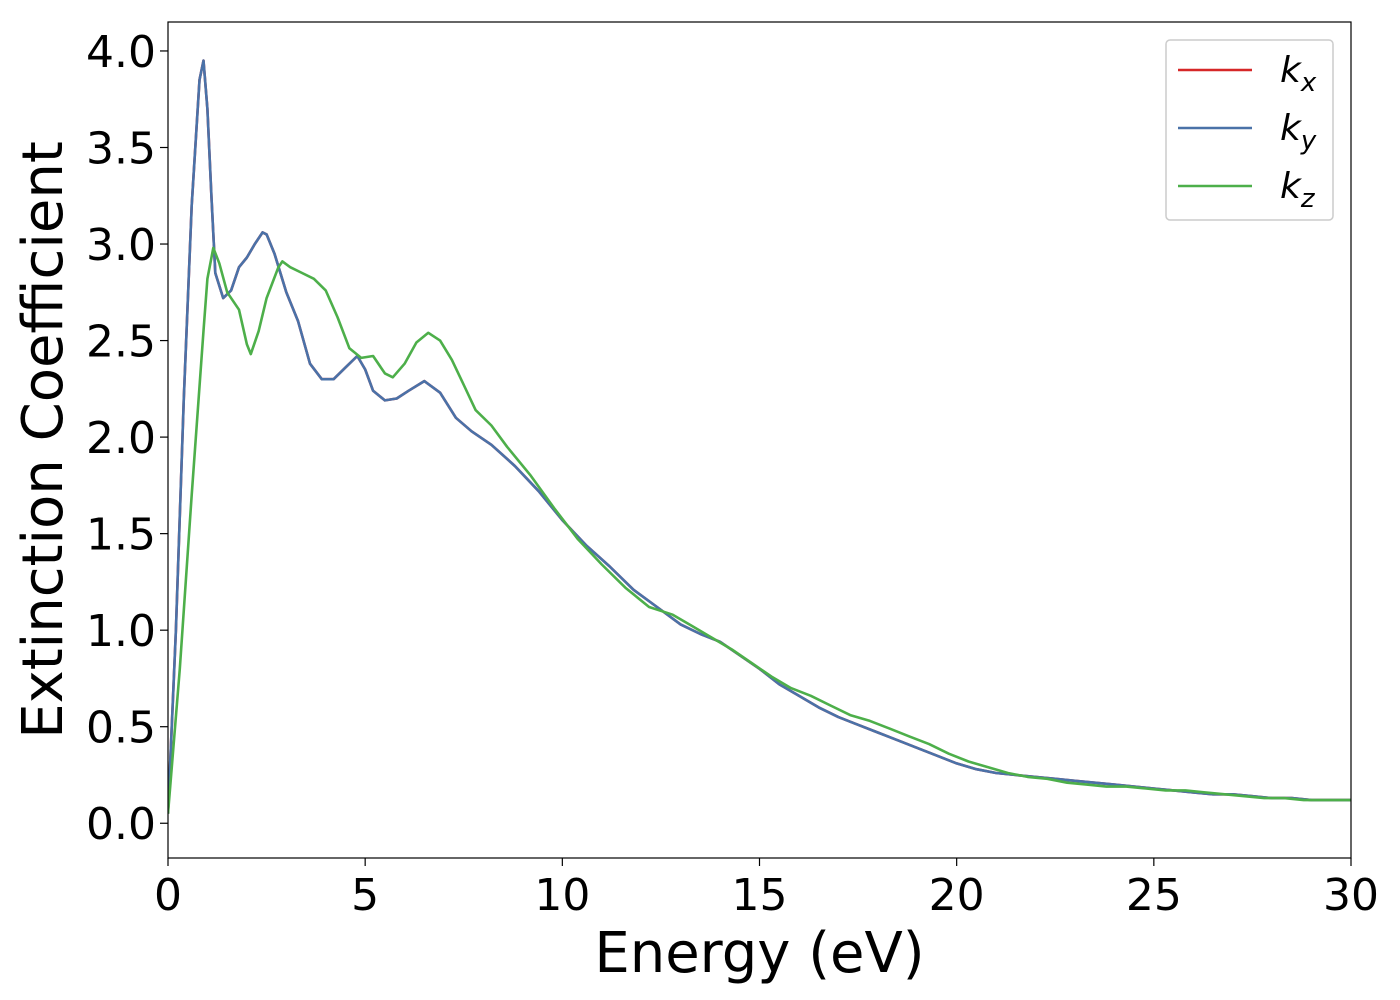 The image size is (1400, 1000). I want to click on y-tick-label: 3.5, so click(121, 148).